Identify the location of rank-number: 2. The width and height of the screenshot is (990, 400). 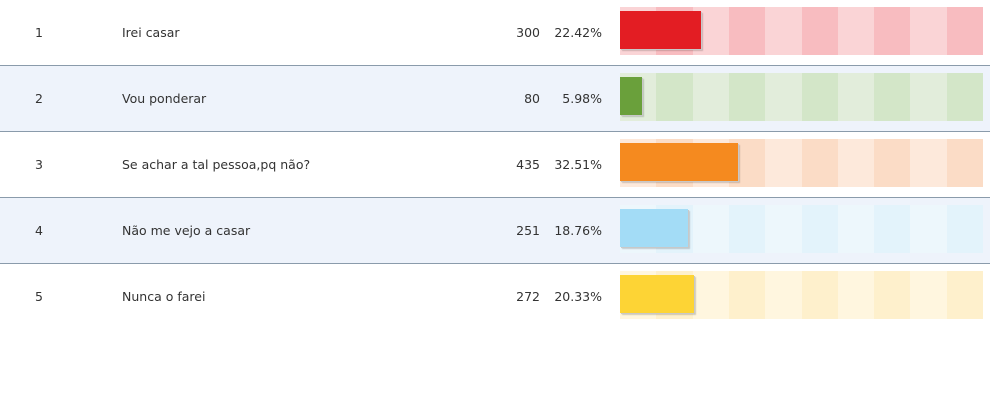
(39, 98).